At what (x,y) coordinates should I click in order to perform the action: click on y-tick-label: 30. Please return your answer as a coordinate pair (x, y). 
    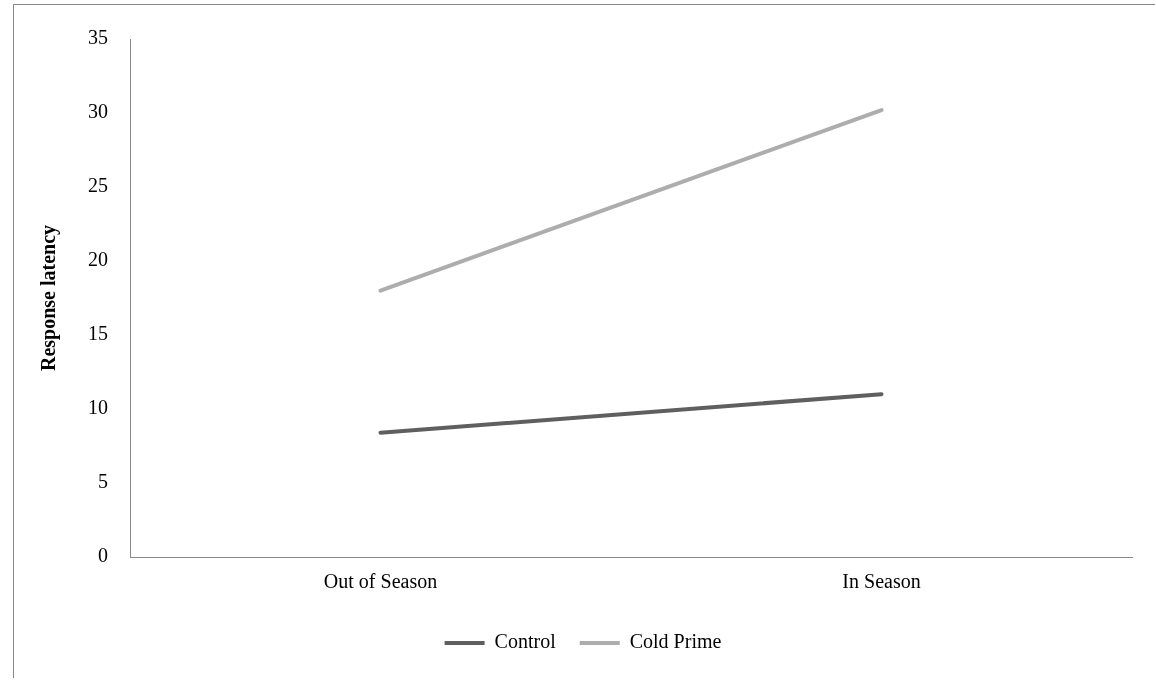
    Looking at the image, I should click on (98, 111).